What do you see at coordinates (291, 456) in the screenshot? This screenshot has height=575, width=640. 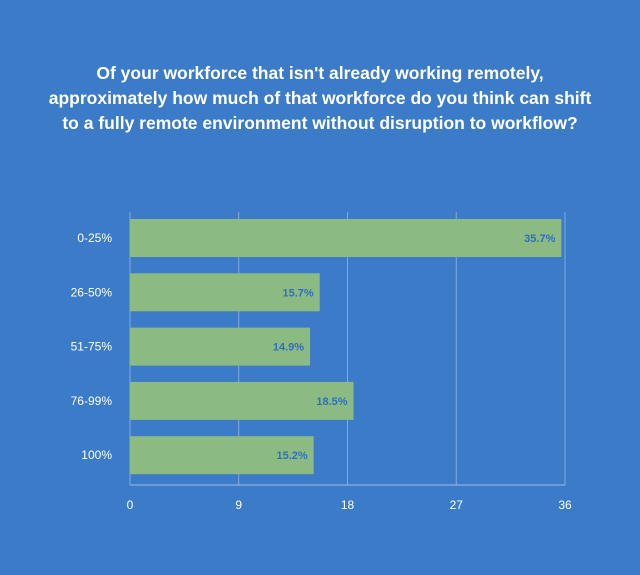 I see `data-label-4: 15.2%` at bounding box center [291, 456].